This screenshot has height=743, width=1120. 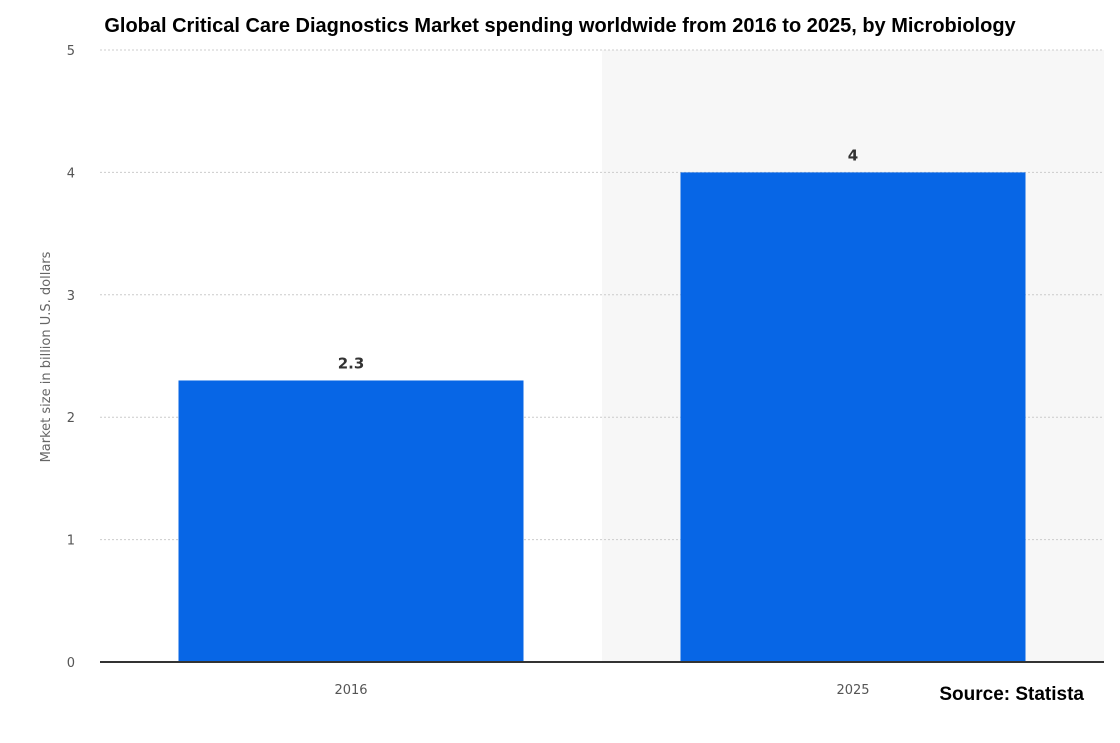 What do you see at coordinates (71, 663) in the screenshot?
I see `y-tick-label: 0` at bounding box center [71, 663].